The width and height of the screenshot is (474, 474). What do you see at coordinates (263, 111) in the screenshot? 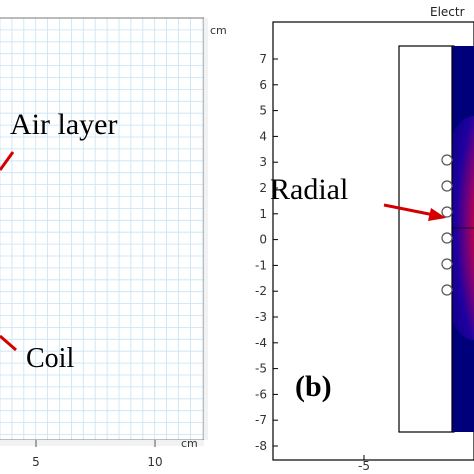
I see `y-tick-label: 5` at bounding box center [263, 111].